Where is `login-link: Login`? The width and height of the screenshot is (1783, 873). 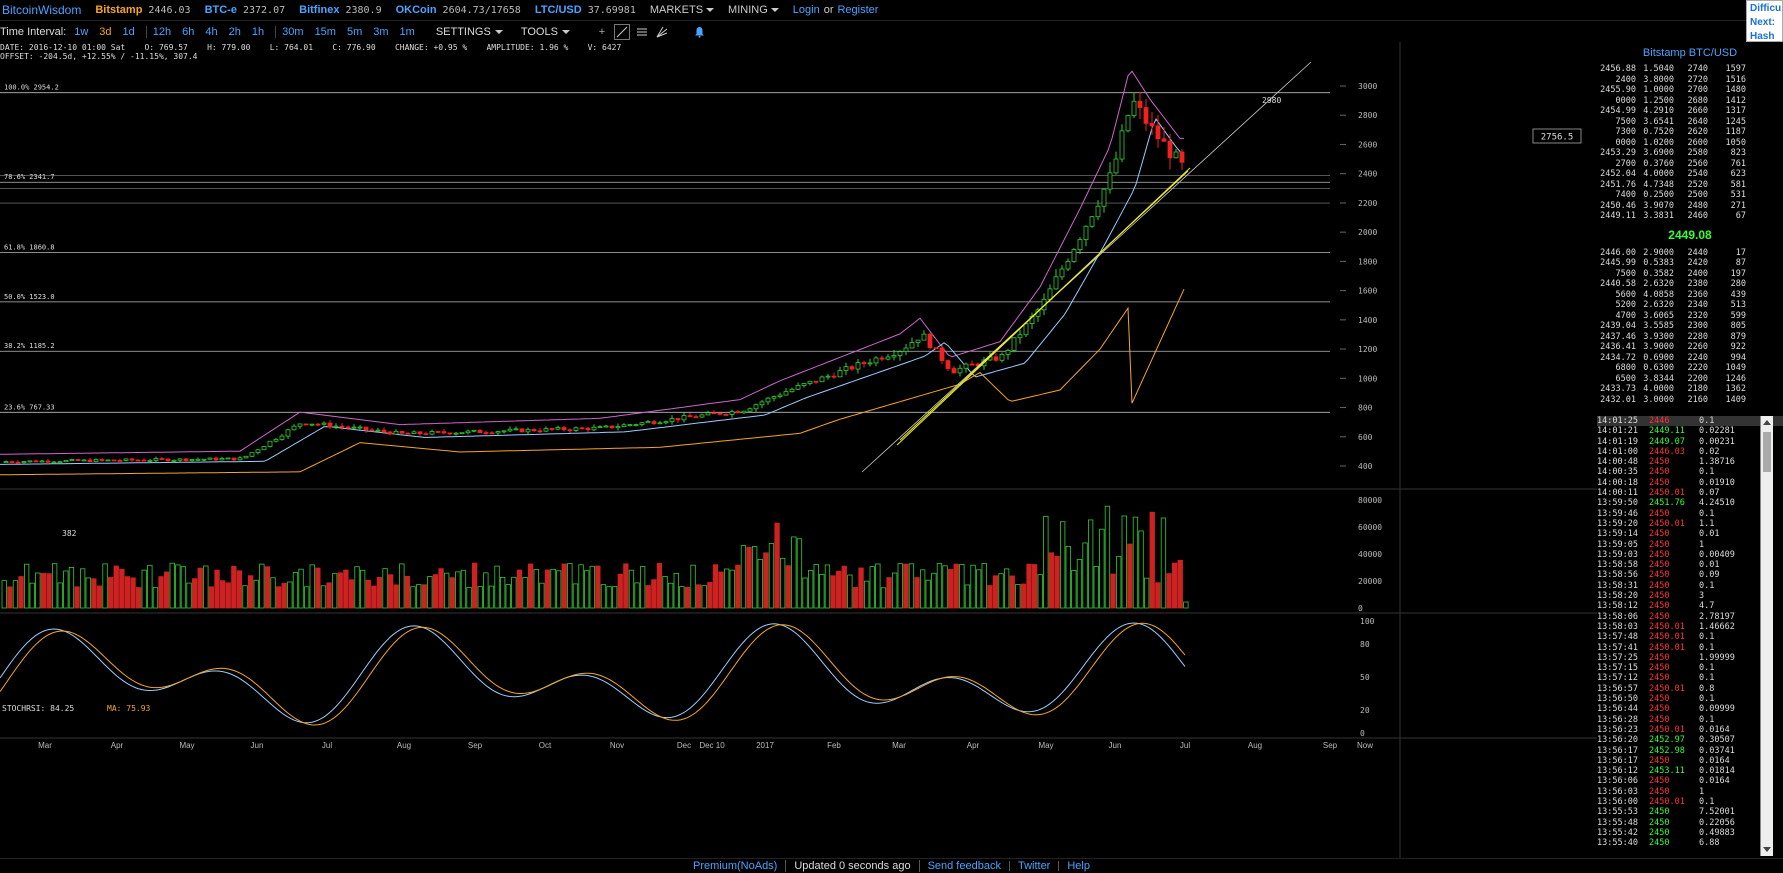 login-link: Login is located at coordinates (806, 10).